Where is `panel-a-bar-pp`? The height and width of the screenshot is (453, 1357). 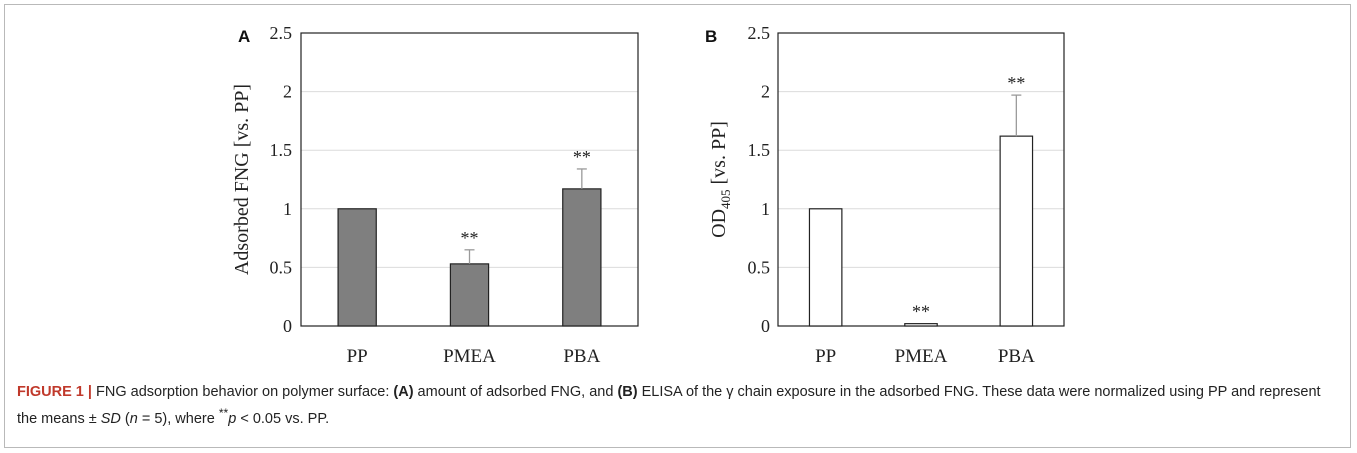 panel-a-bar-pp is located at coordinates (357, 267).